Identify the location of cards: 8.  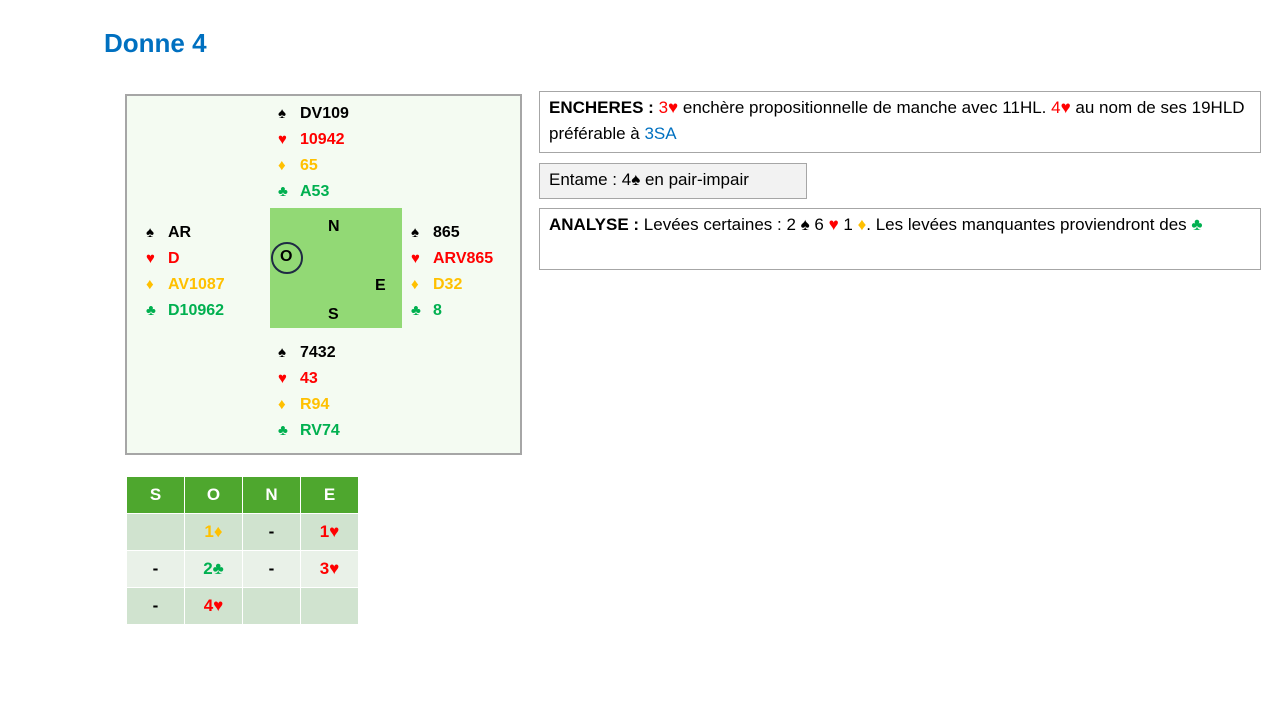
(437, 310).